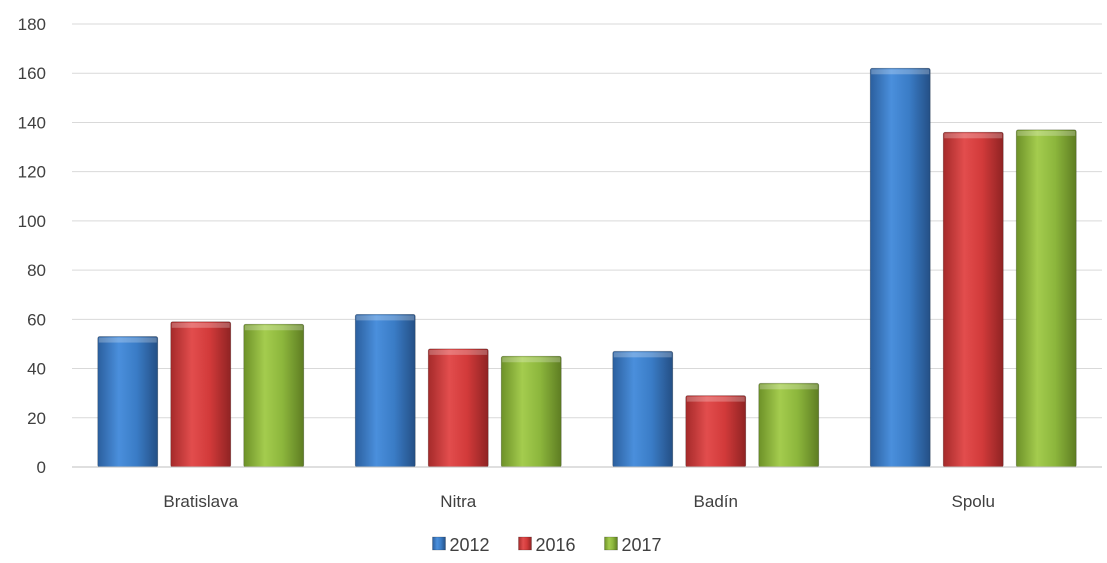  I want to click on legend-label: 2017, so click(642, 545).